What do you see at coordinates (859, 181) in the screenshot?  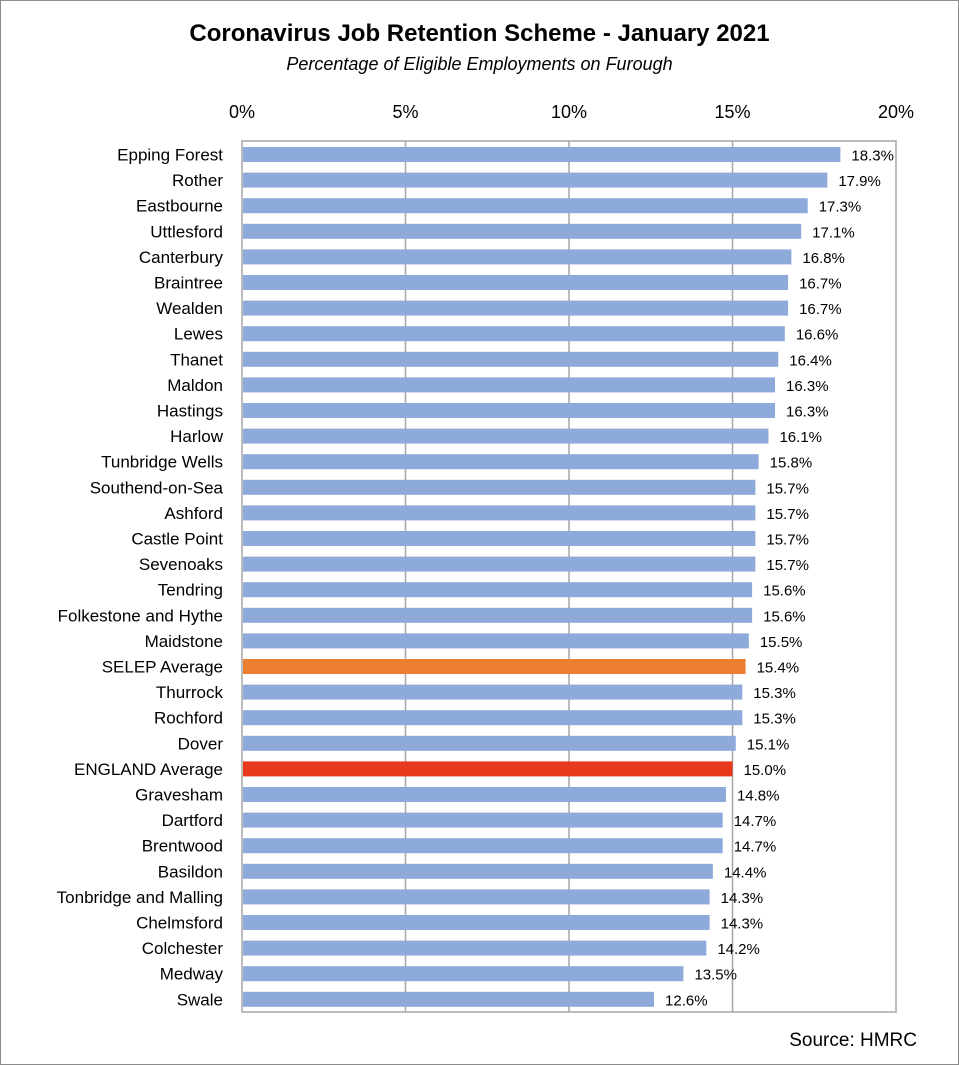 I see `data-label: 17.9%` at bounding box center [859, 181].